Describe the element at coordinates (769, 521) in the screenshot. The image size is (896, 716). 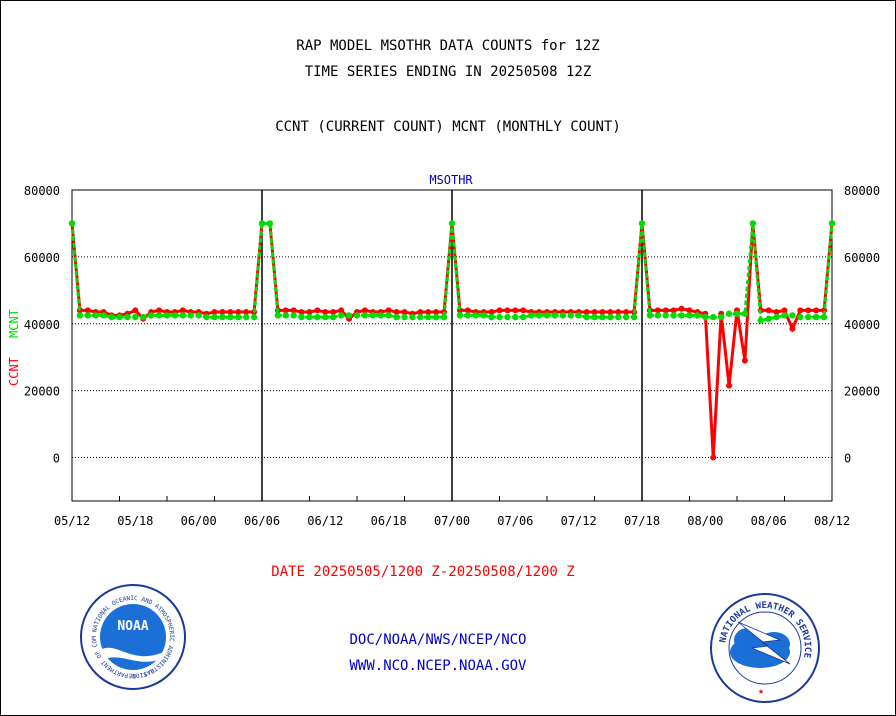
I see `x-tick-label: 08/06` at that location.